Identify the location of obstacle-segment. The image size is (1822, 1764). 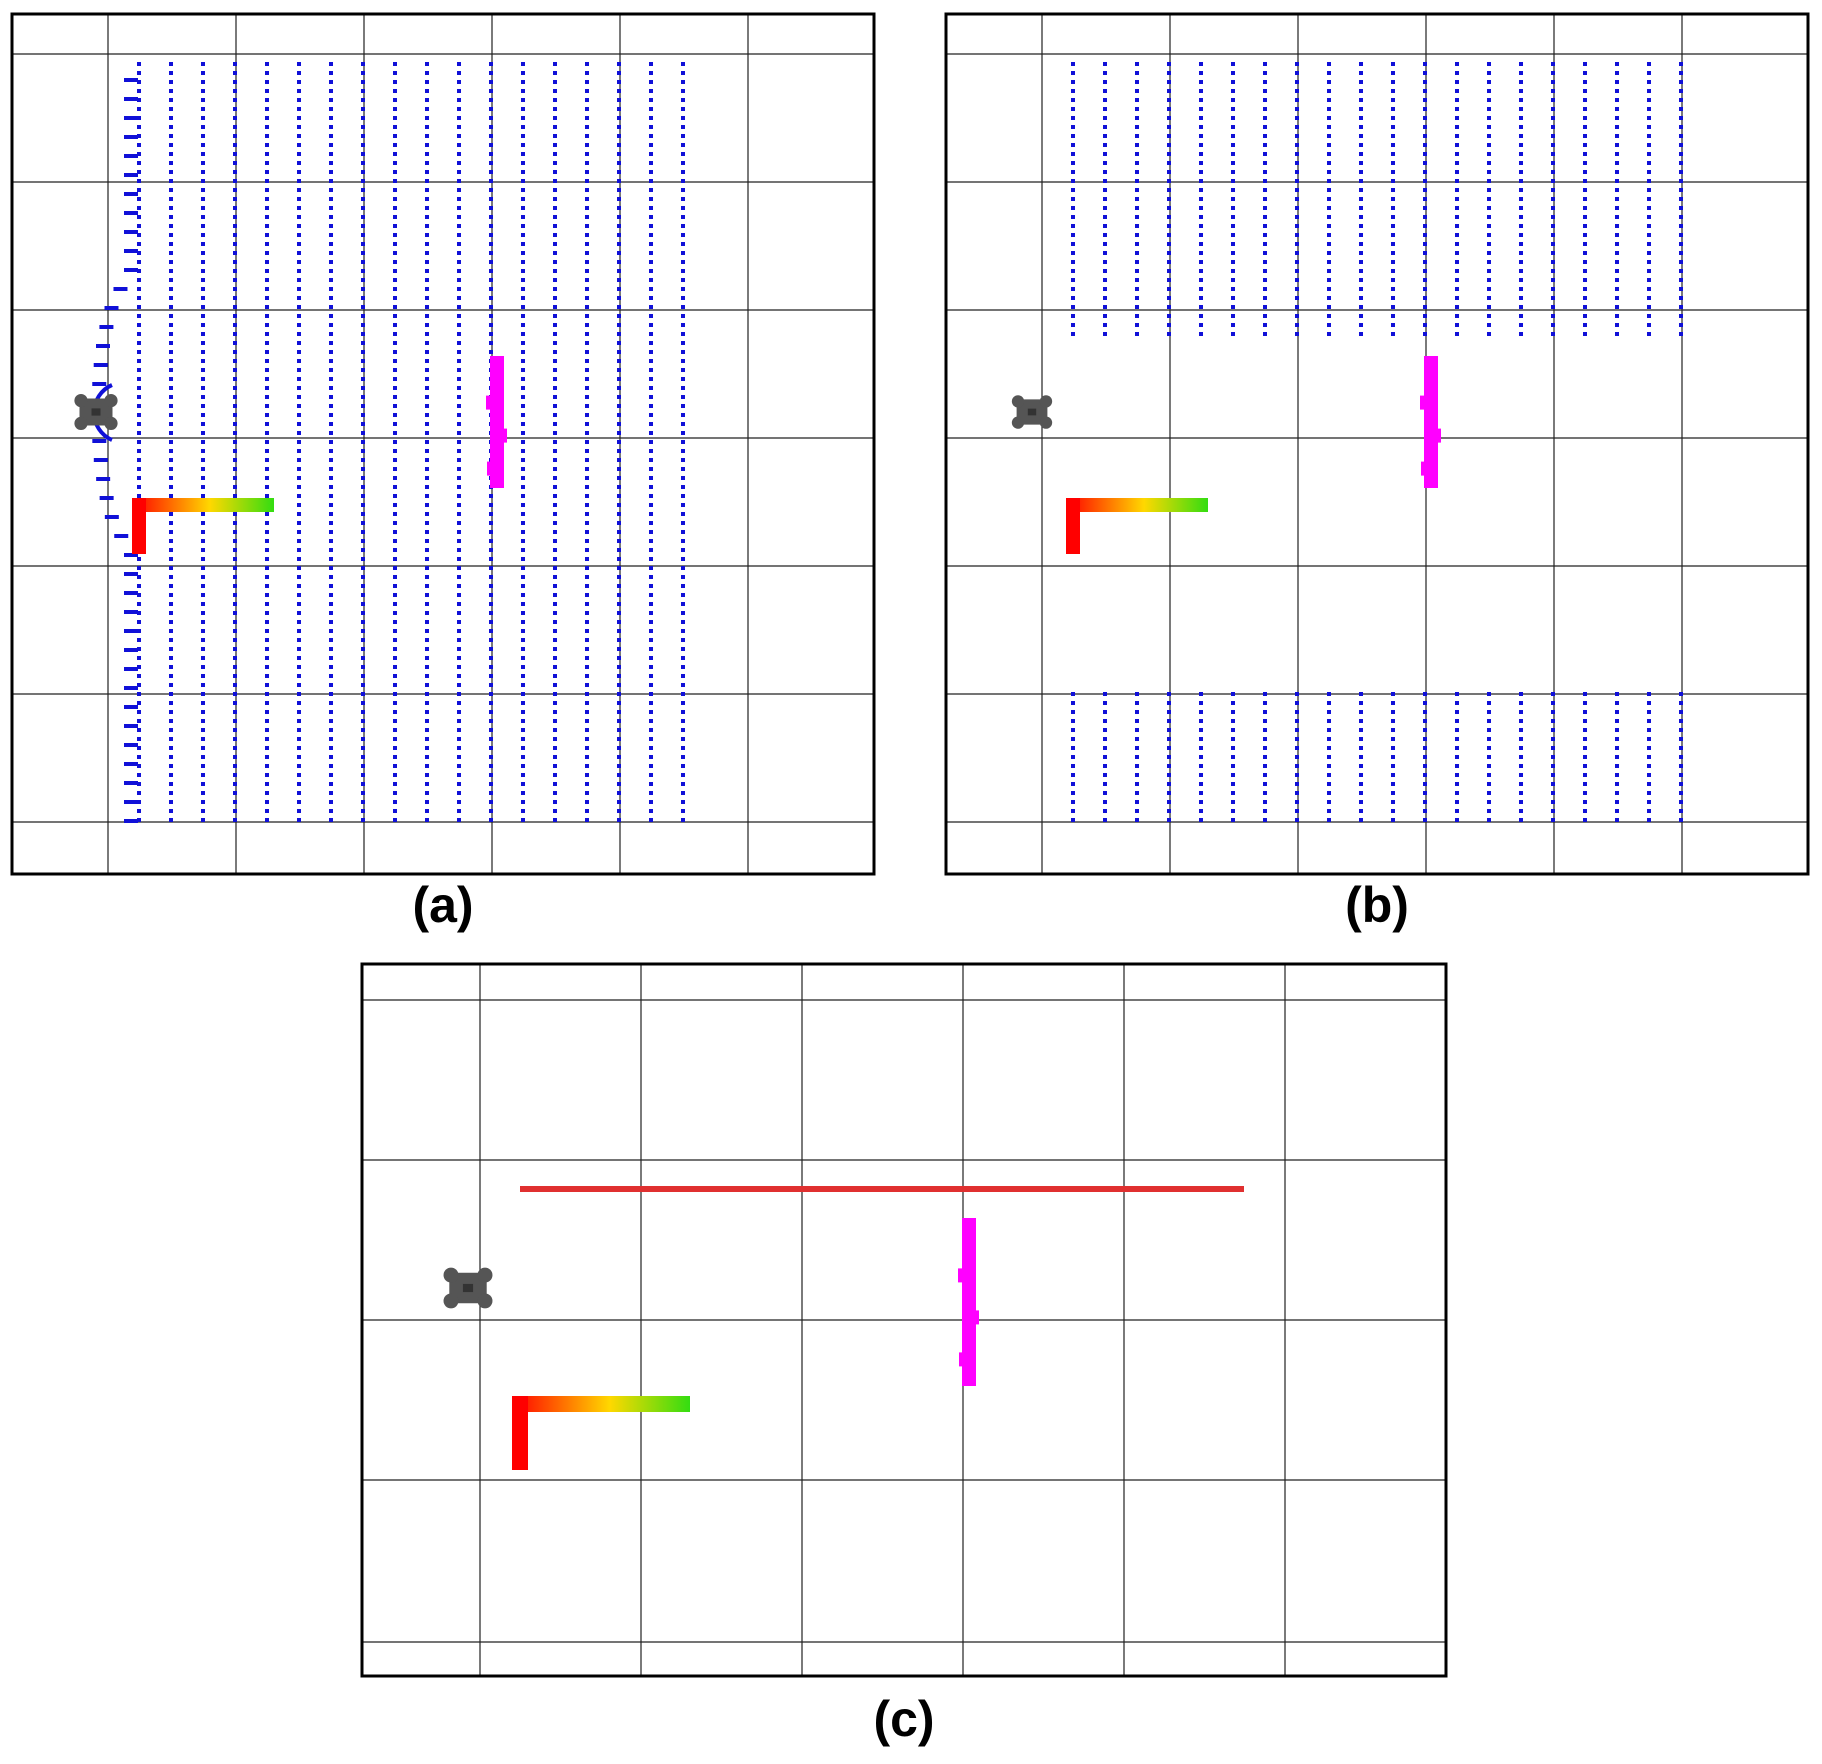
(500, 435).